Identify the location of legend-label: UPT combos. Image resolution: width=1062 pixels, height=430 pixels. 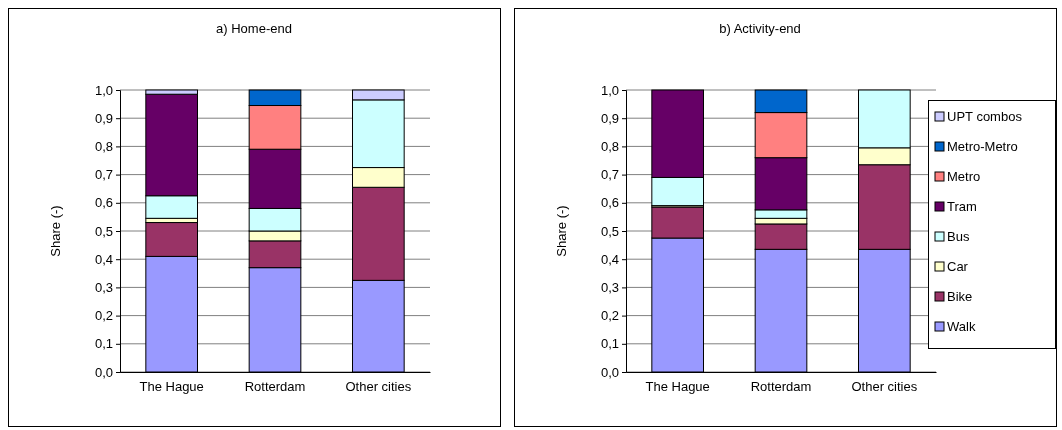
(985, 116).